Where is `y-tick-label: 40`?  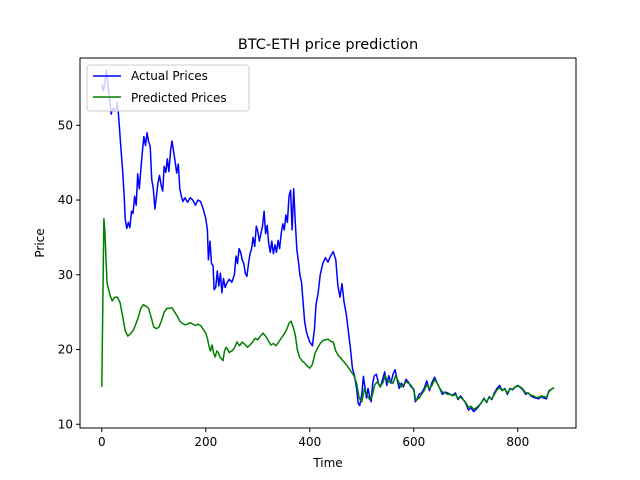 y-tick-label: 40 is located at coordinates (65, 200).